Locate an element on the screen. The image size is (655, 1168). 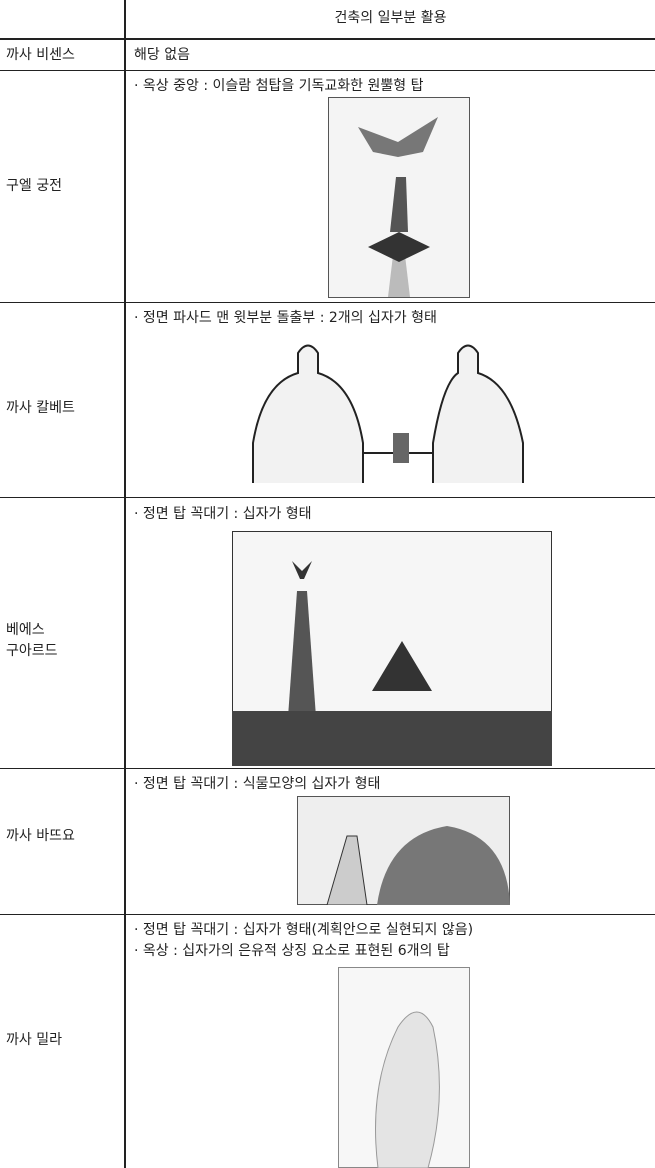
row-item: · 옥상 중앙 : 이슬람 첨탑을 기독교화한 원뿔형 탑 is located at coordinates (279, 86).